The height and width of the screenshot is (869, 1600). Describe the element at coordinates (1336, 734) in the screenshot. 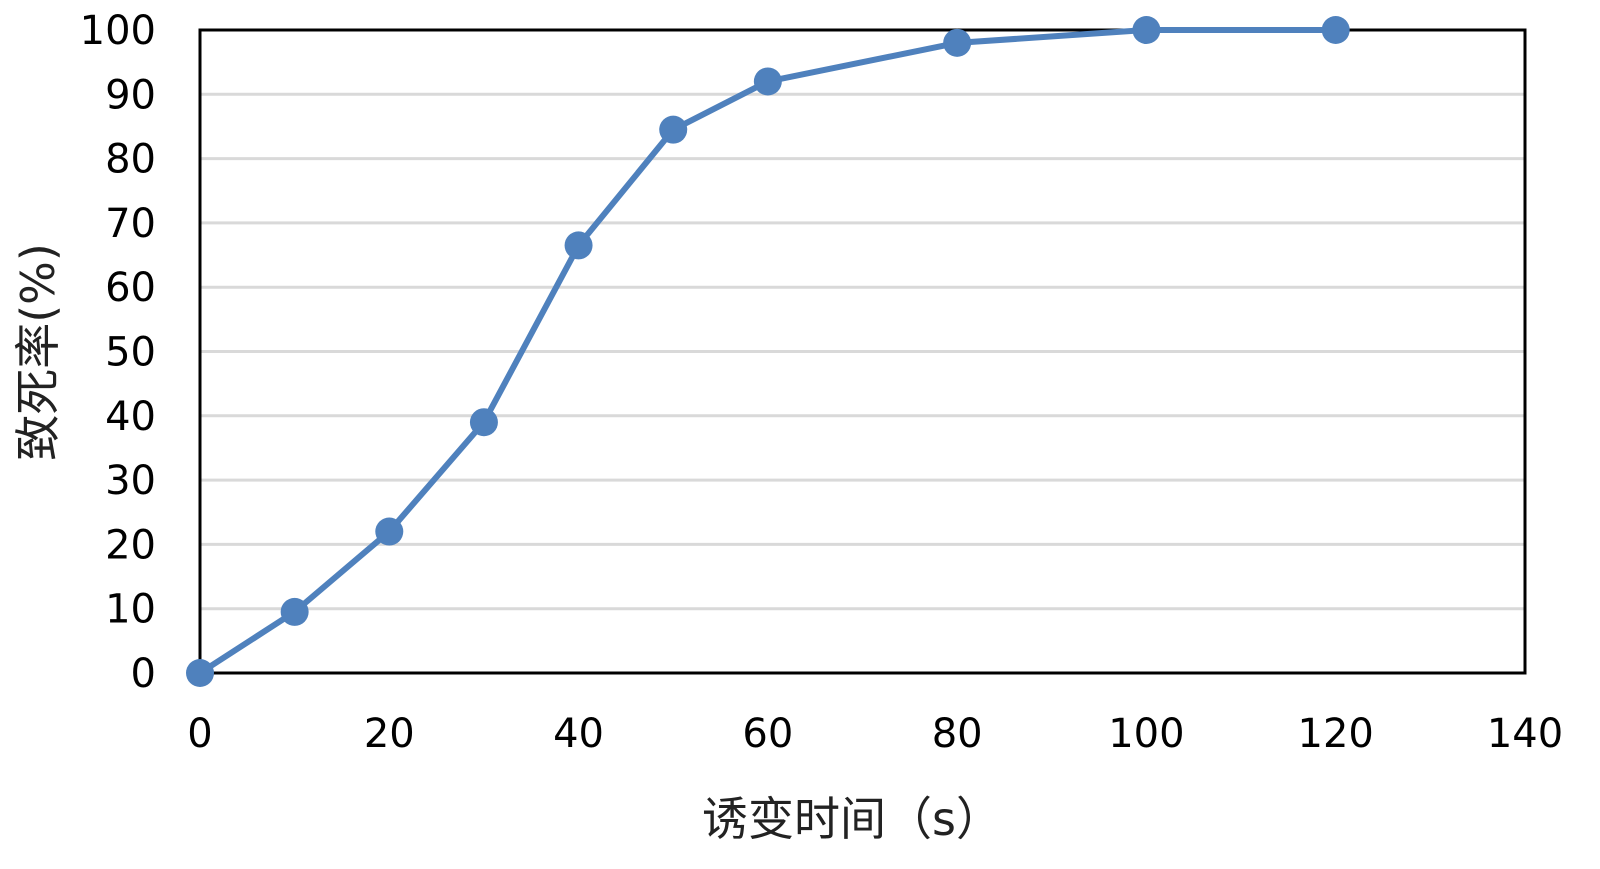

I see `x-tick-label: 120` at that location.